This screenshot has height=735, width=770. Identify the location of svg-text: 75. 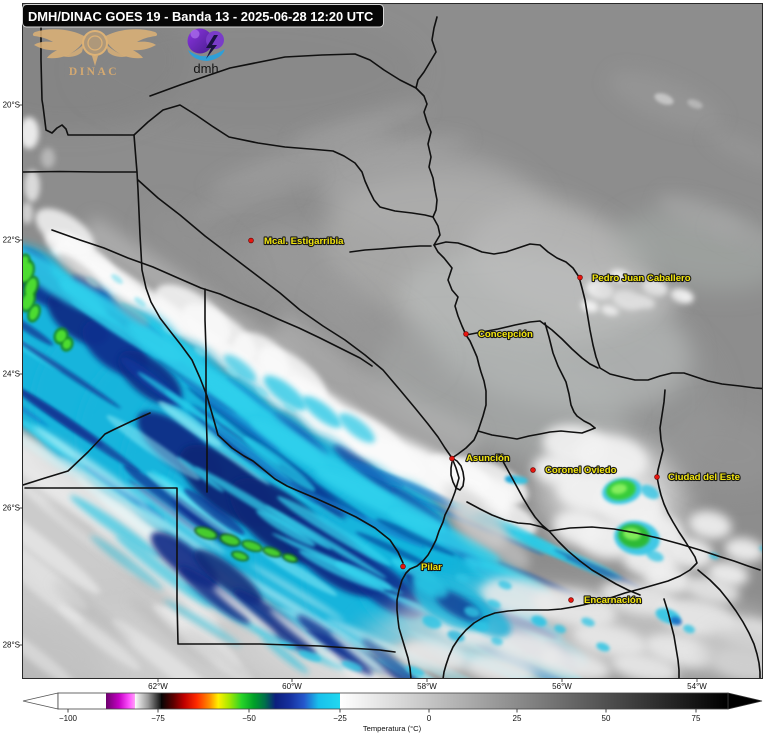
(696, 718).